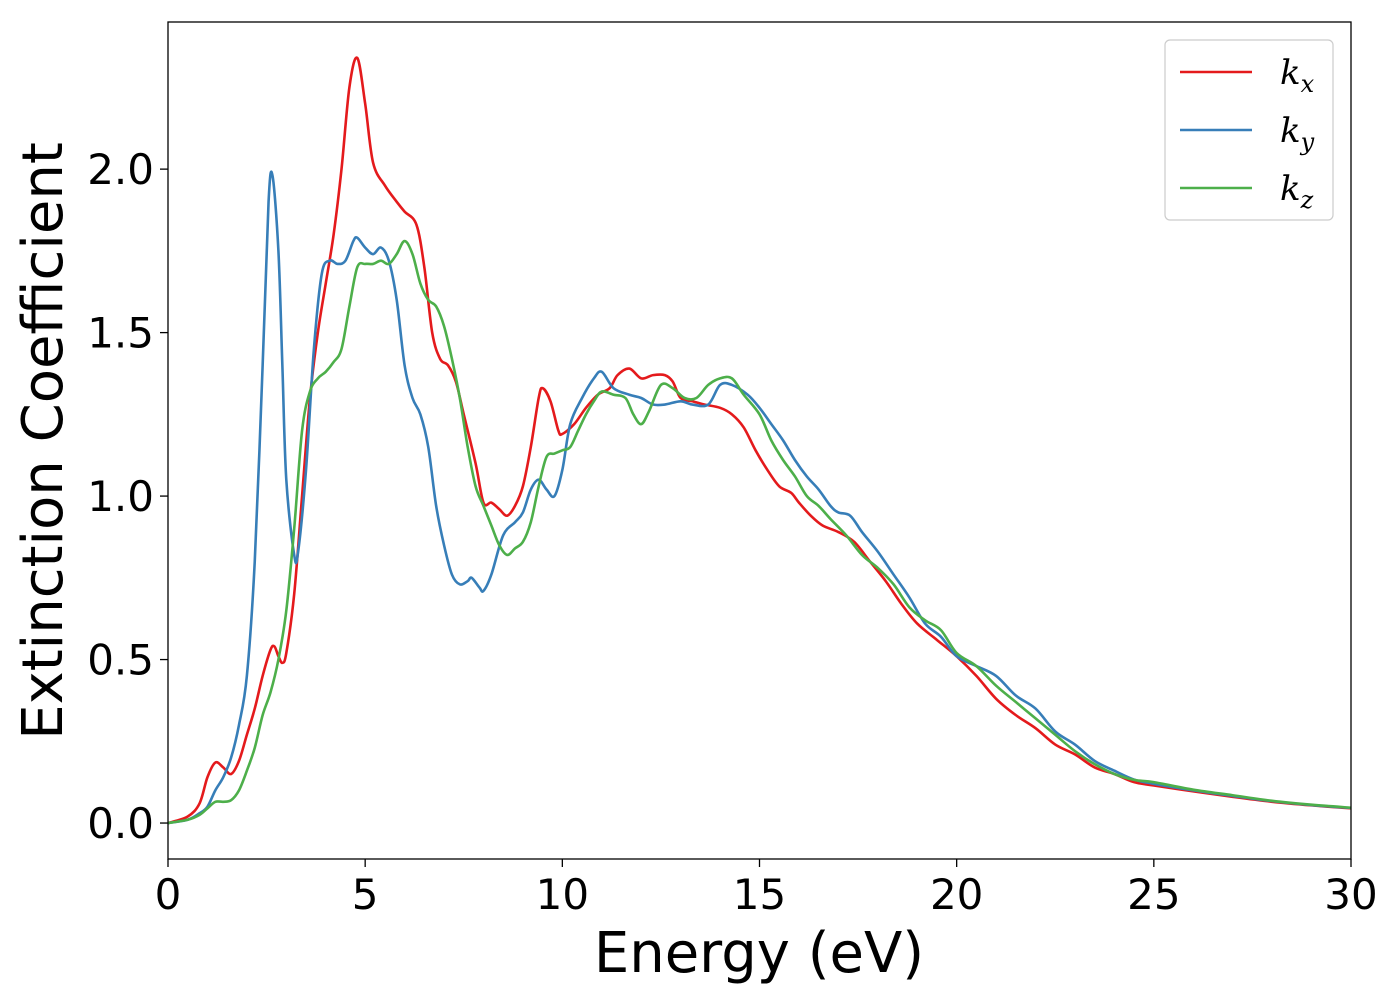  I want to click on y-tick-label: 2.0, so click(120, 169).